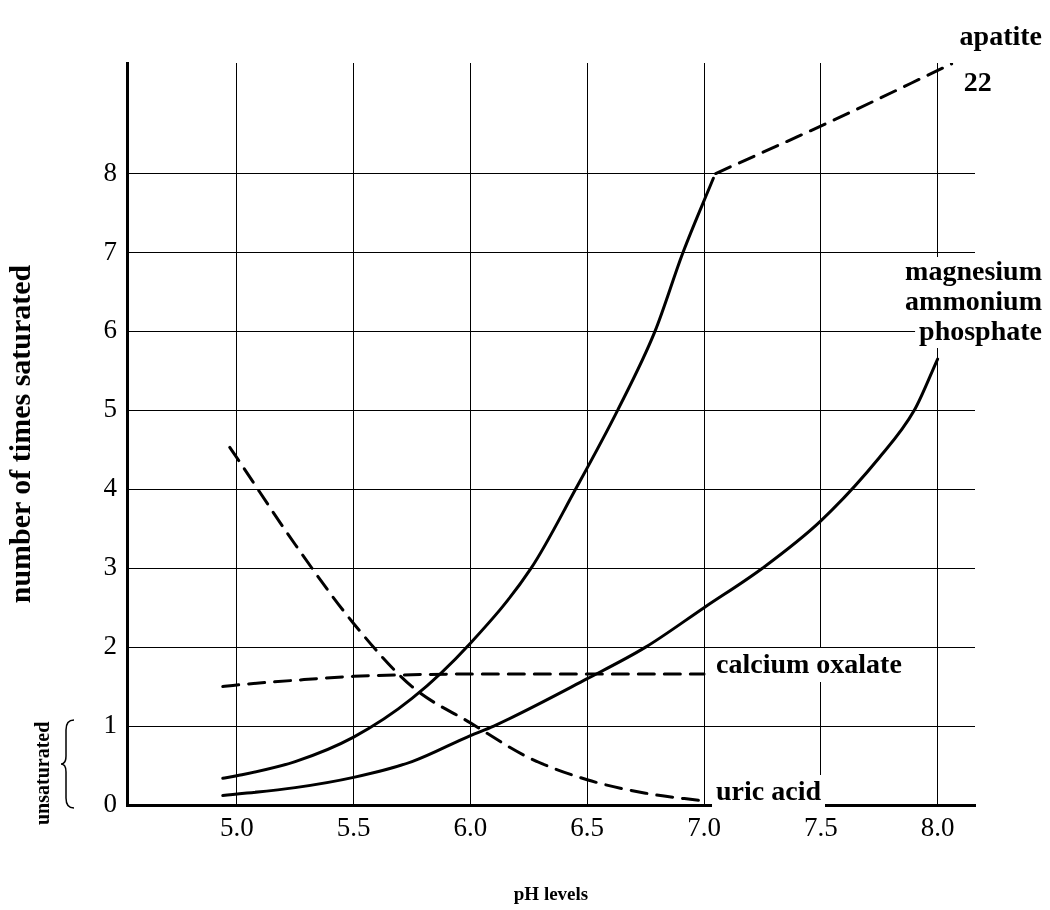  What do you see at coordinates (1000, 36) in the screenshot?
I see `series-label: apatite` at bounding box center [1000, 36].